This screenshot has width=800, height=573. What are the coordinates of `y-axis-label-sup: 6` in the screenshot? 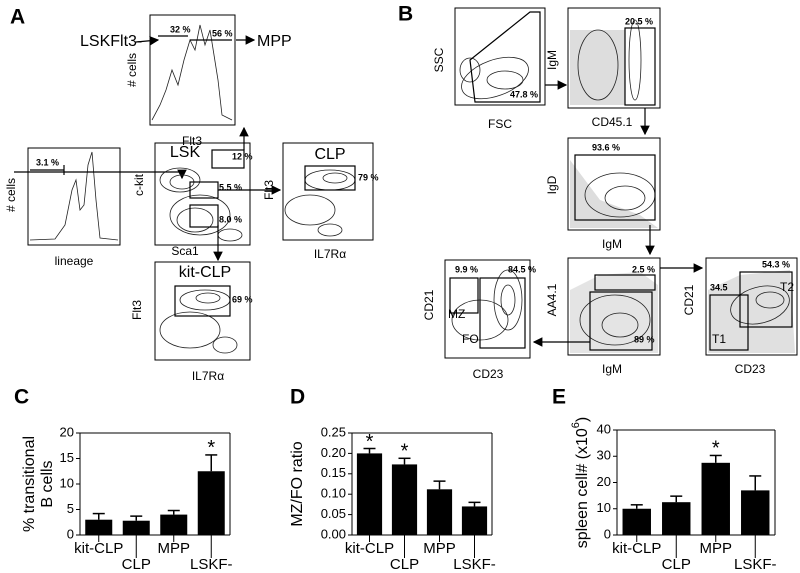 It's located at (576, 425).